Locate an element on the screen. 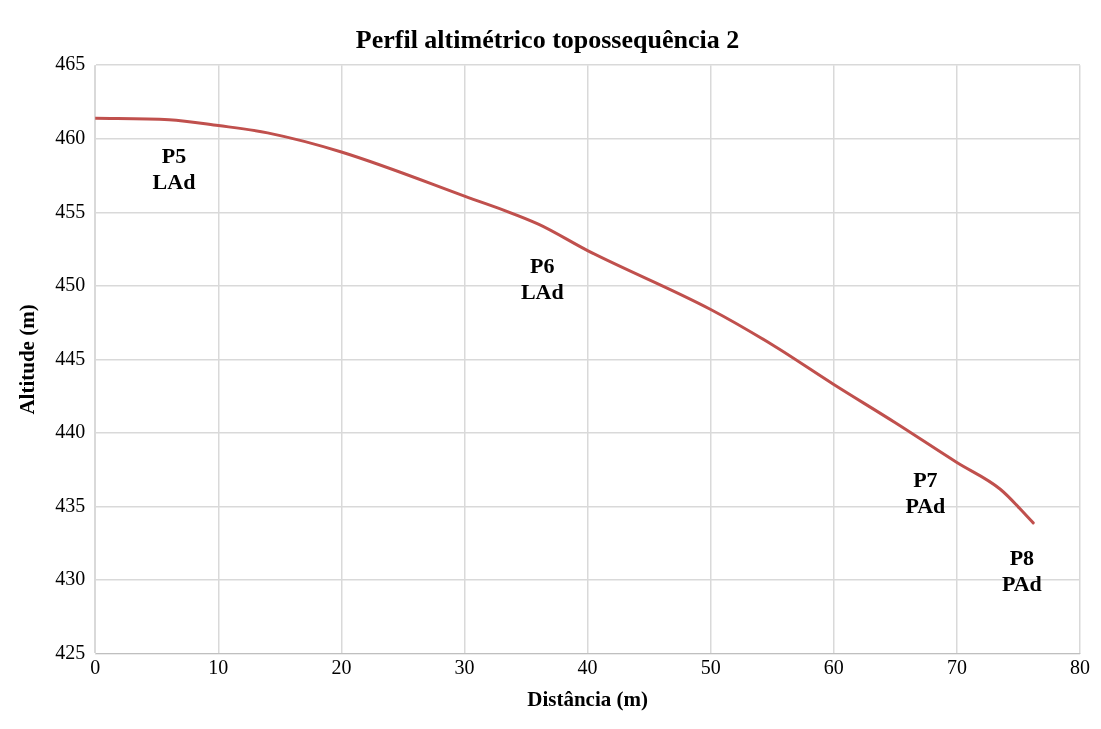 The width and height of the screenshot is (1101, 729). x-tick-label: 0 is located at coordinates (95, 667).